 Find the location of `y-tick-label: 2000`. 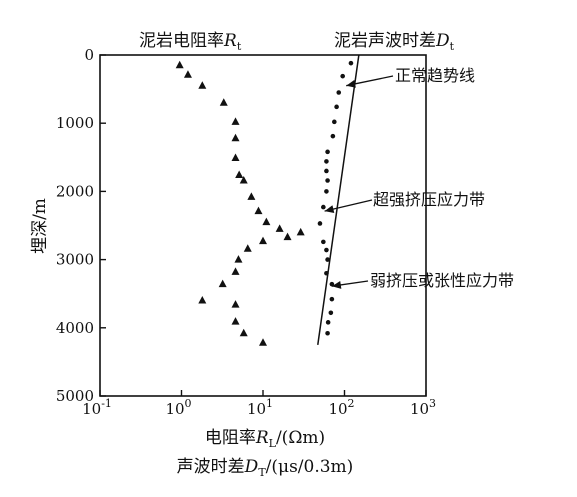

y-tick-label: 2000 is located at coordinates (75, 191).